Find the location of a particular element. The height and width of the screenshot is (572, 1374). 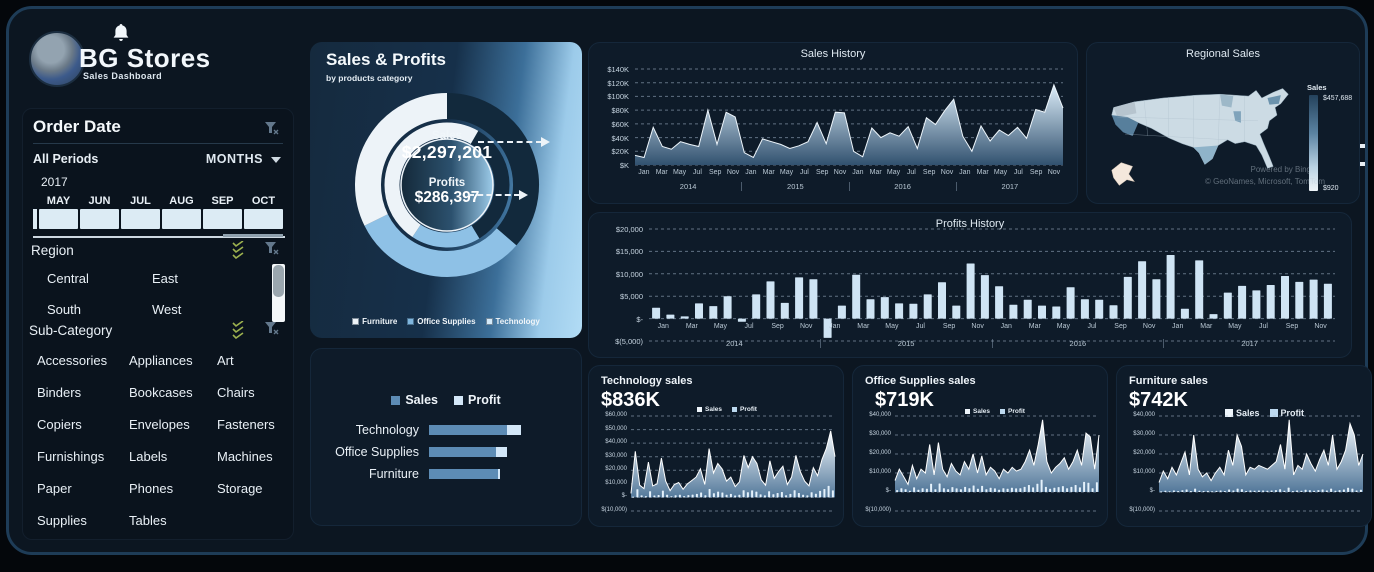

donut-legend-item: Office Supplies is located at coordinates (441, 321).